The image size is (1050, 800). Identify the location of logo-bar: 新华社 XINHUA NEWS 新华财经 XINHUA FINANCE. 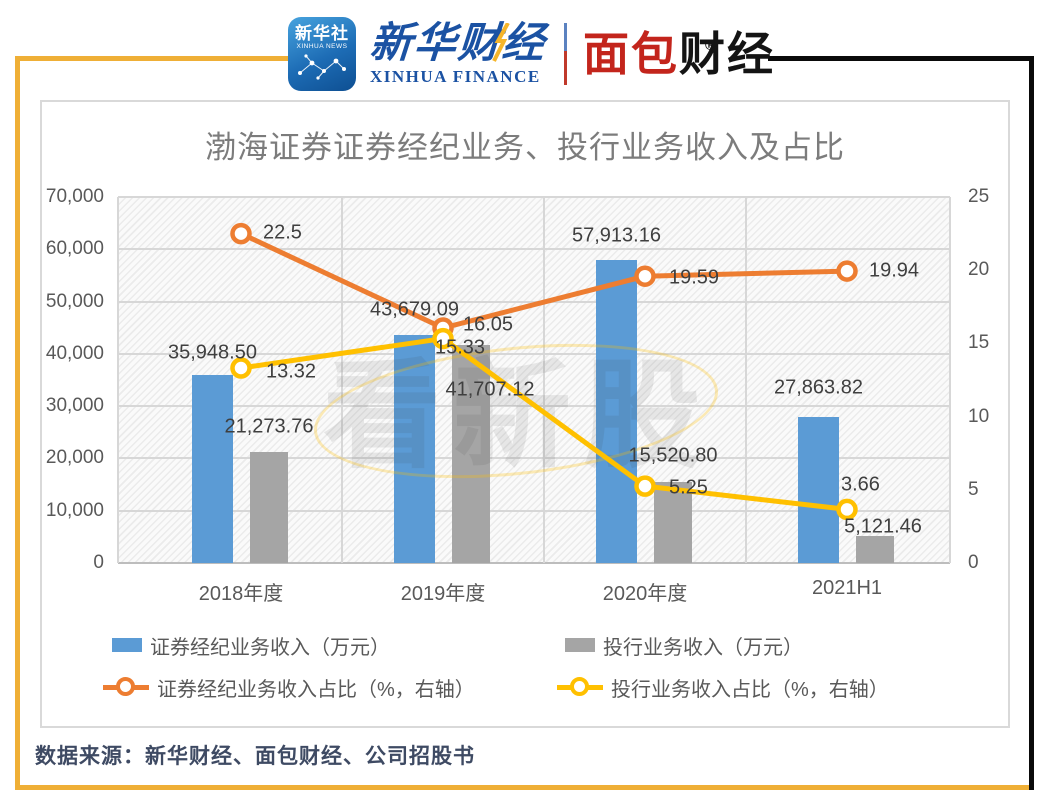
(530, 54).